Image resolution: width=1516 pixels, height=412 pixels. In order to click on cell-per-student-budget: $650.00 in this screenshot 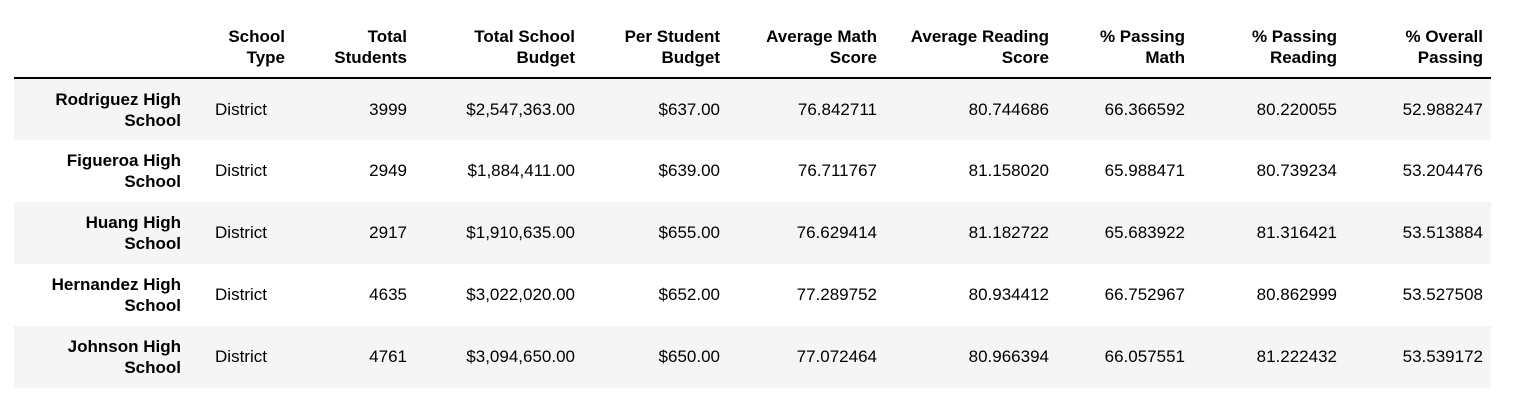, I will do `click(689, 356)`.